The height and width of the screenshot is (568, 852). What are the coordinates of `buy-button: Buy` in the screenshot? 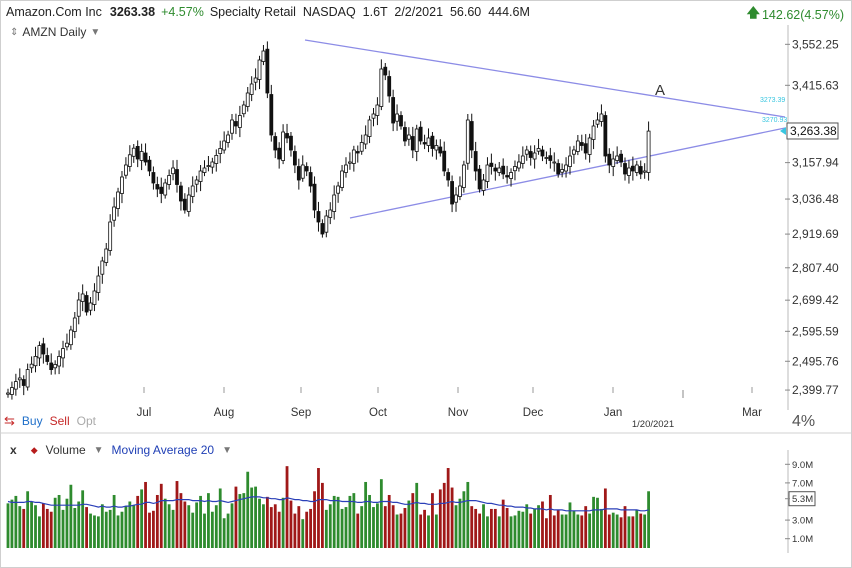 It's located at (32, 421).